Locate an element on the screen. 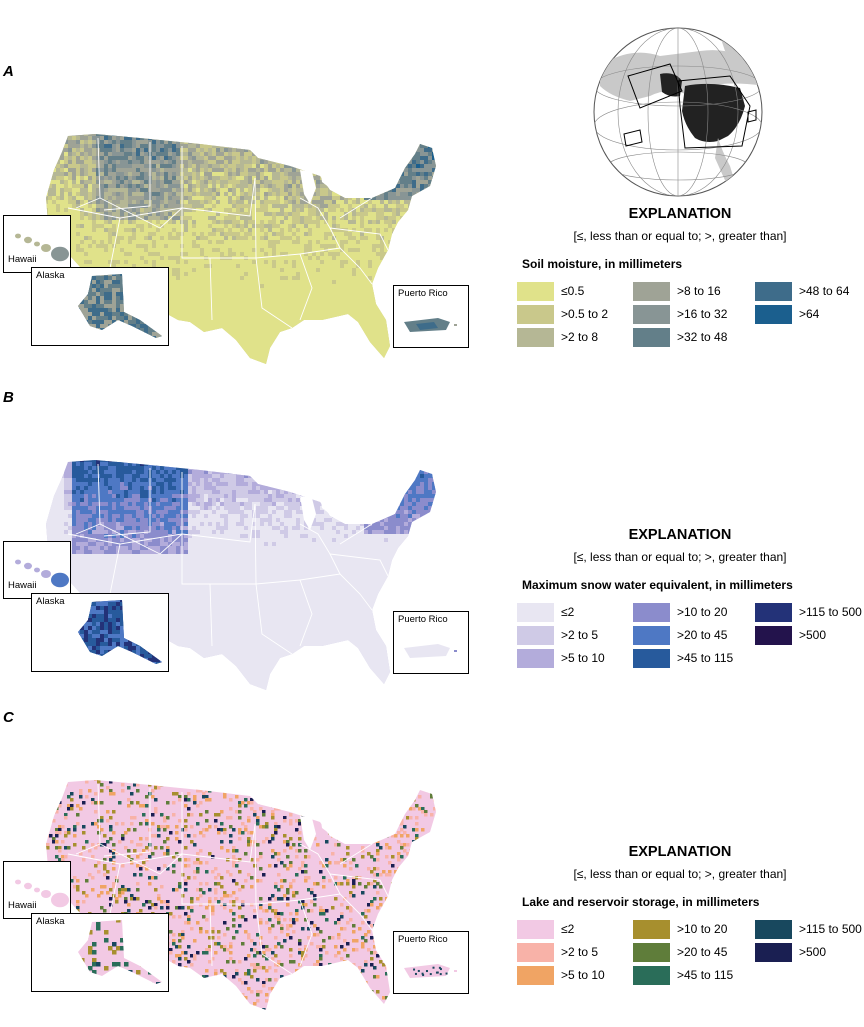 This screenshot has height=1027, width=864. legend-label: >115 to 500 is located at coordinates (830, 929).